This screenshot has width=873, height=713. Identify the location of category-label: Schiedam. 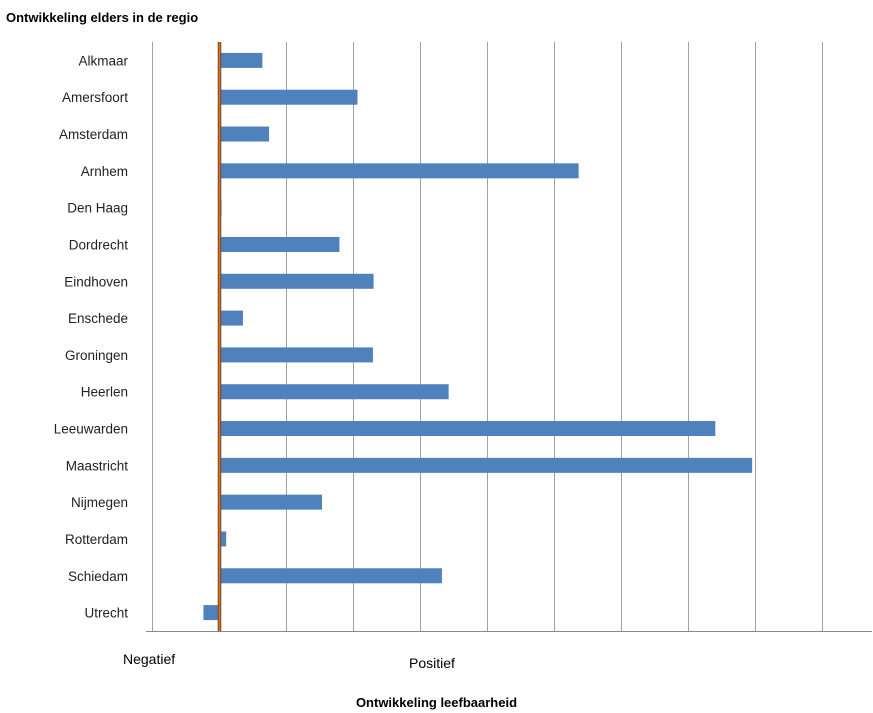
(98, 576).